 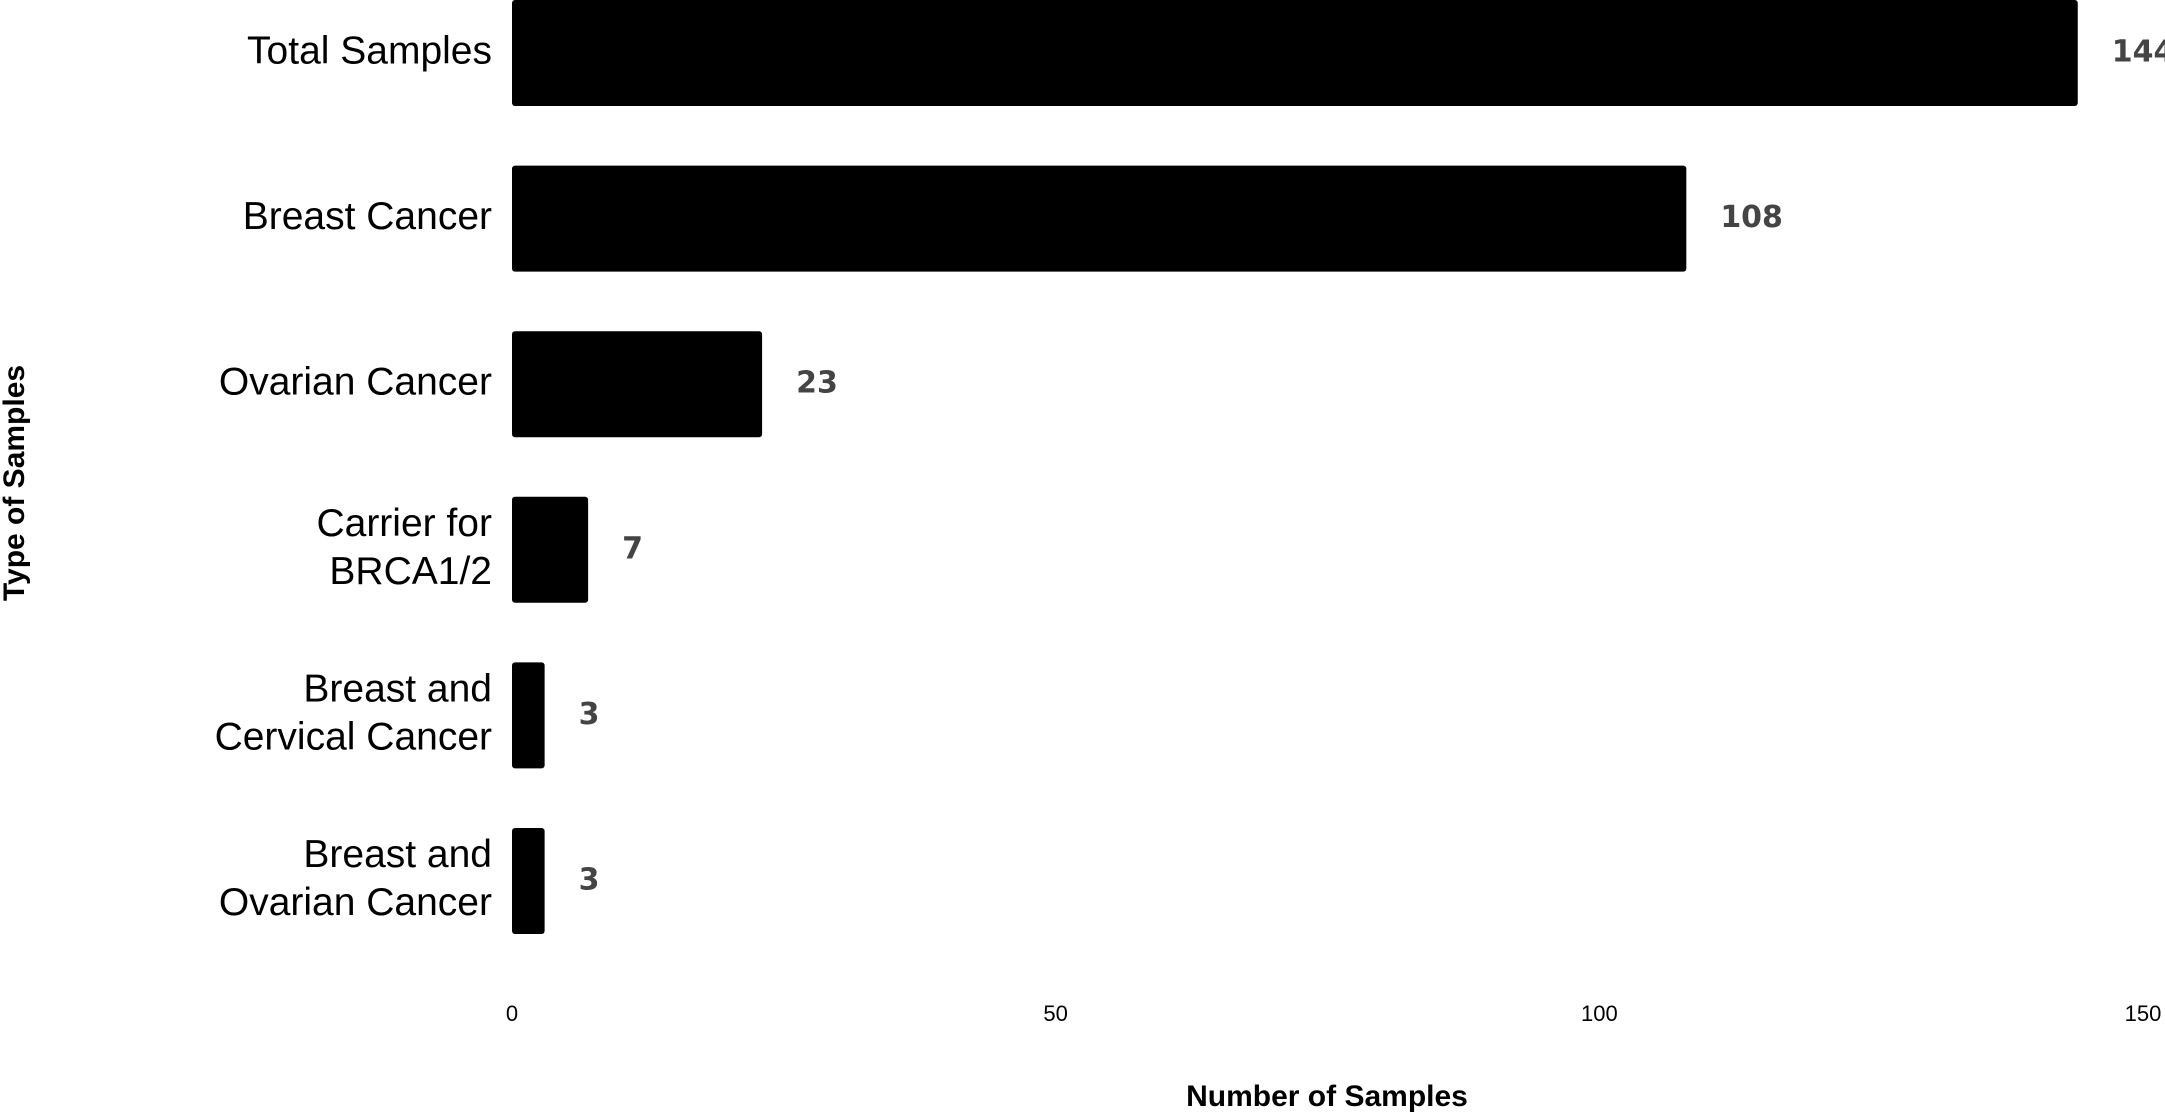 I want to click on y-tick-label: Breast and Cervical Cancer, so click(x=353, y=713).